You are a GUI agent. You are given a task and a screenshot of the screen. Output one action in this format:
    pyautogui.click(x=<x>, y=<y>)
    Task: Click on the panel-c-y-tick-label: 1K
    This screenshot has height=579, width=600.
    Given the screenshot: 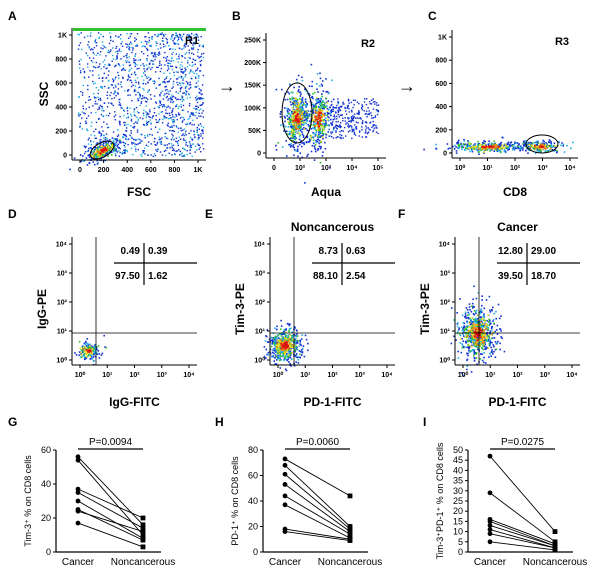 What is the action you would take?
    pyautogui.click(x=442, y=38)
    